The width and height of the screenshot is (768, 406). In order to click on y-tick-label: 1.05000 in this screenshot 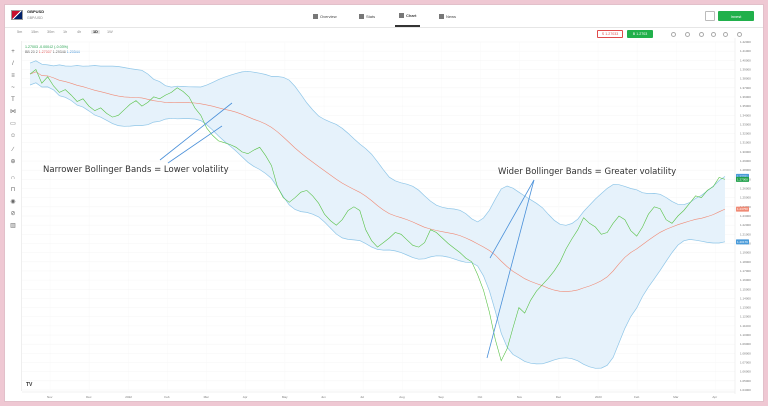, I will do `click(745, 381)`.